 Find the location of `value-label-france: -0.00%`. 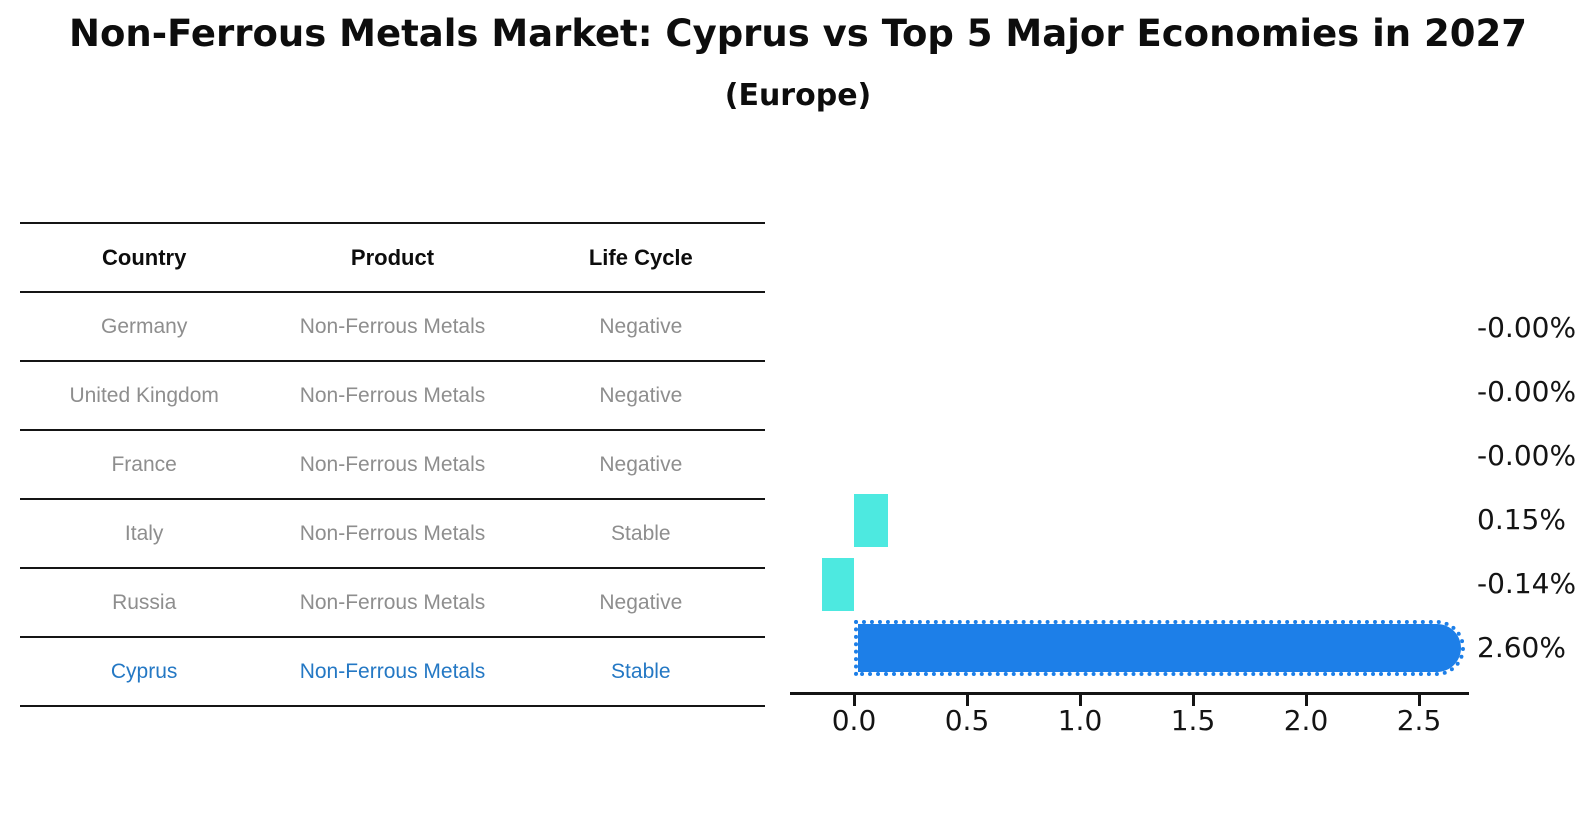

value-label-france: -0.00% is located at coordinates (1527, 455).